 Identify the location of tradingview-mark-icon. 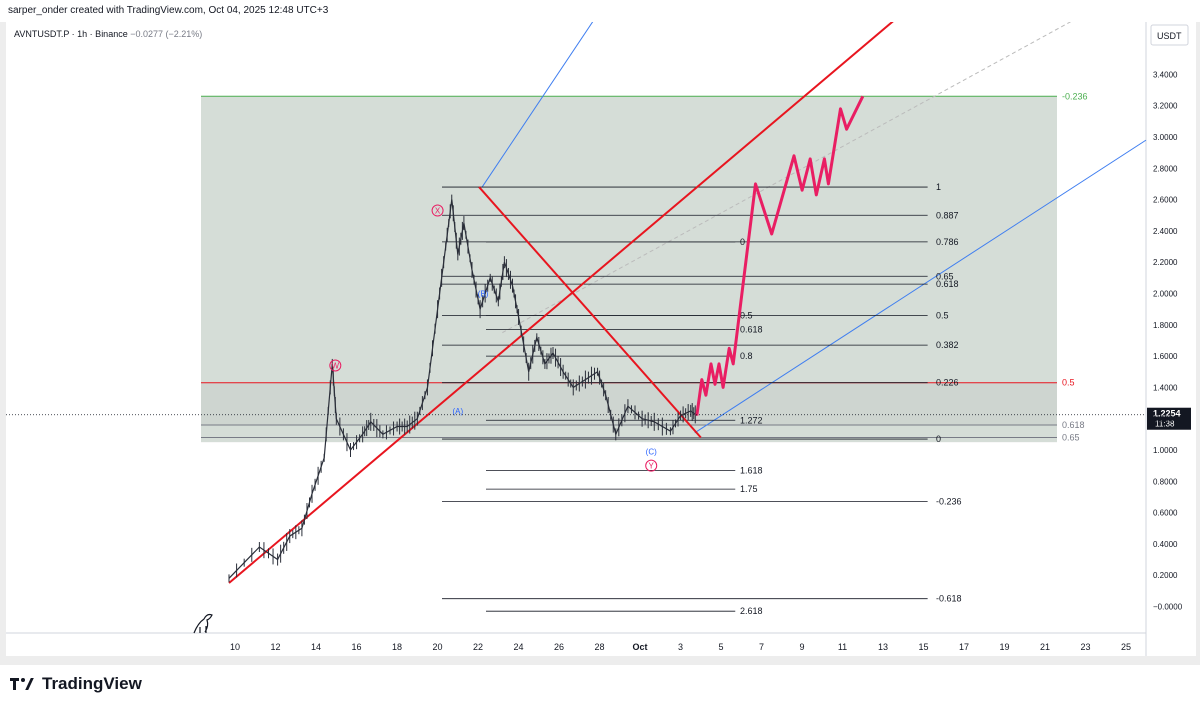
(23, 684).